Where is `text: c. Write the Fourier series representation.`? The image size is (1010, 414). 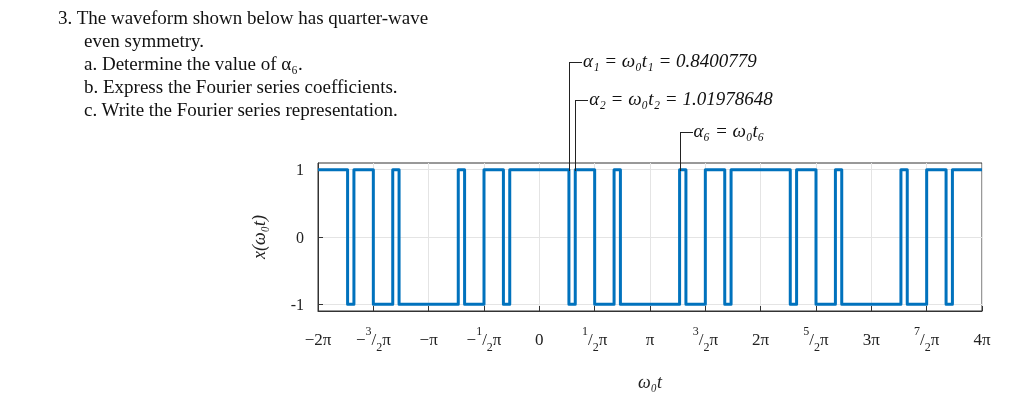 text: c. Write the Fourier series representation. is located at coordinates (241, 109).